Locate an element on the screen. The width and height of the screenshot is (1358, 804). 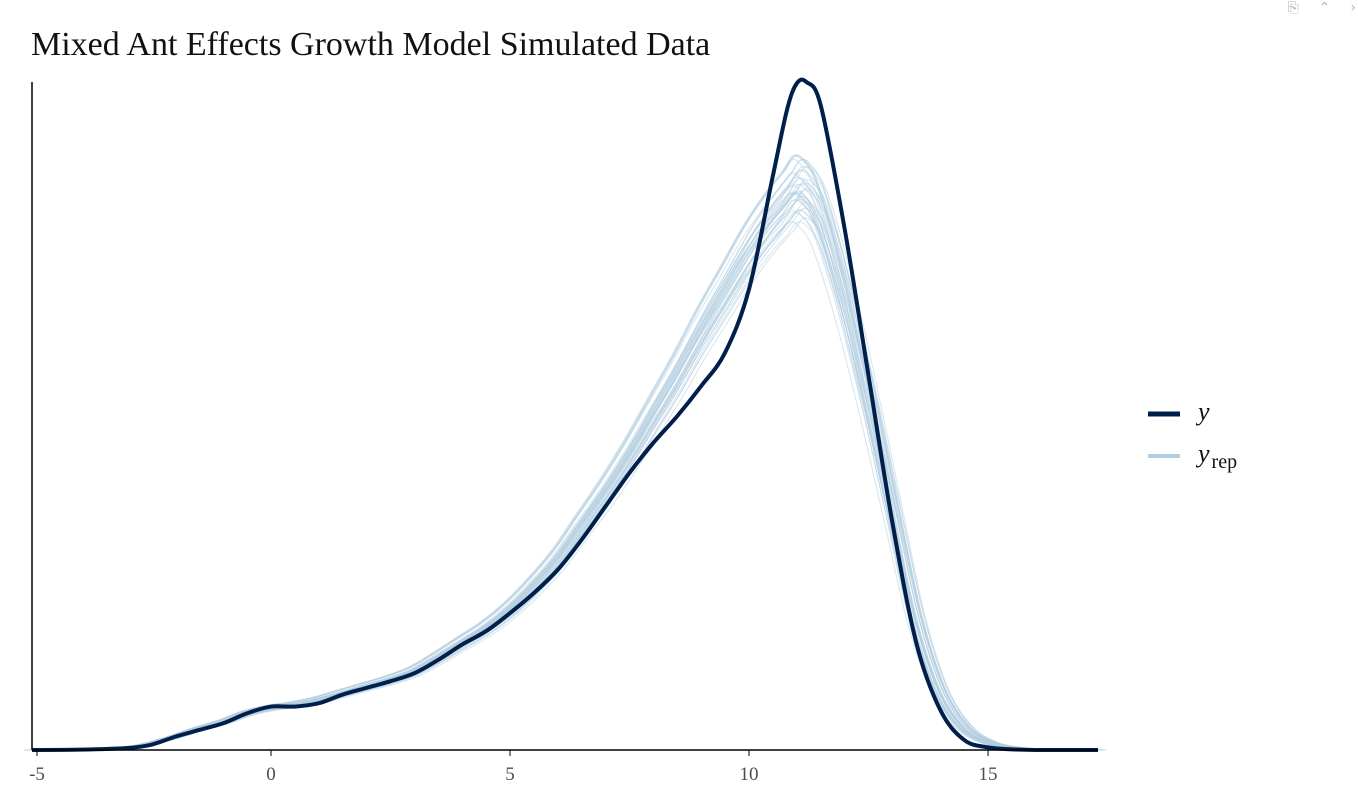
legend-label: y rep is located at coordinates (1216, 456).